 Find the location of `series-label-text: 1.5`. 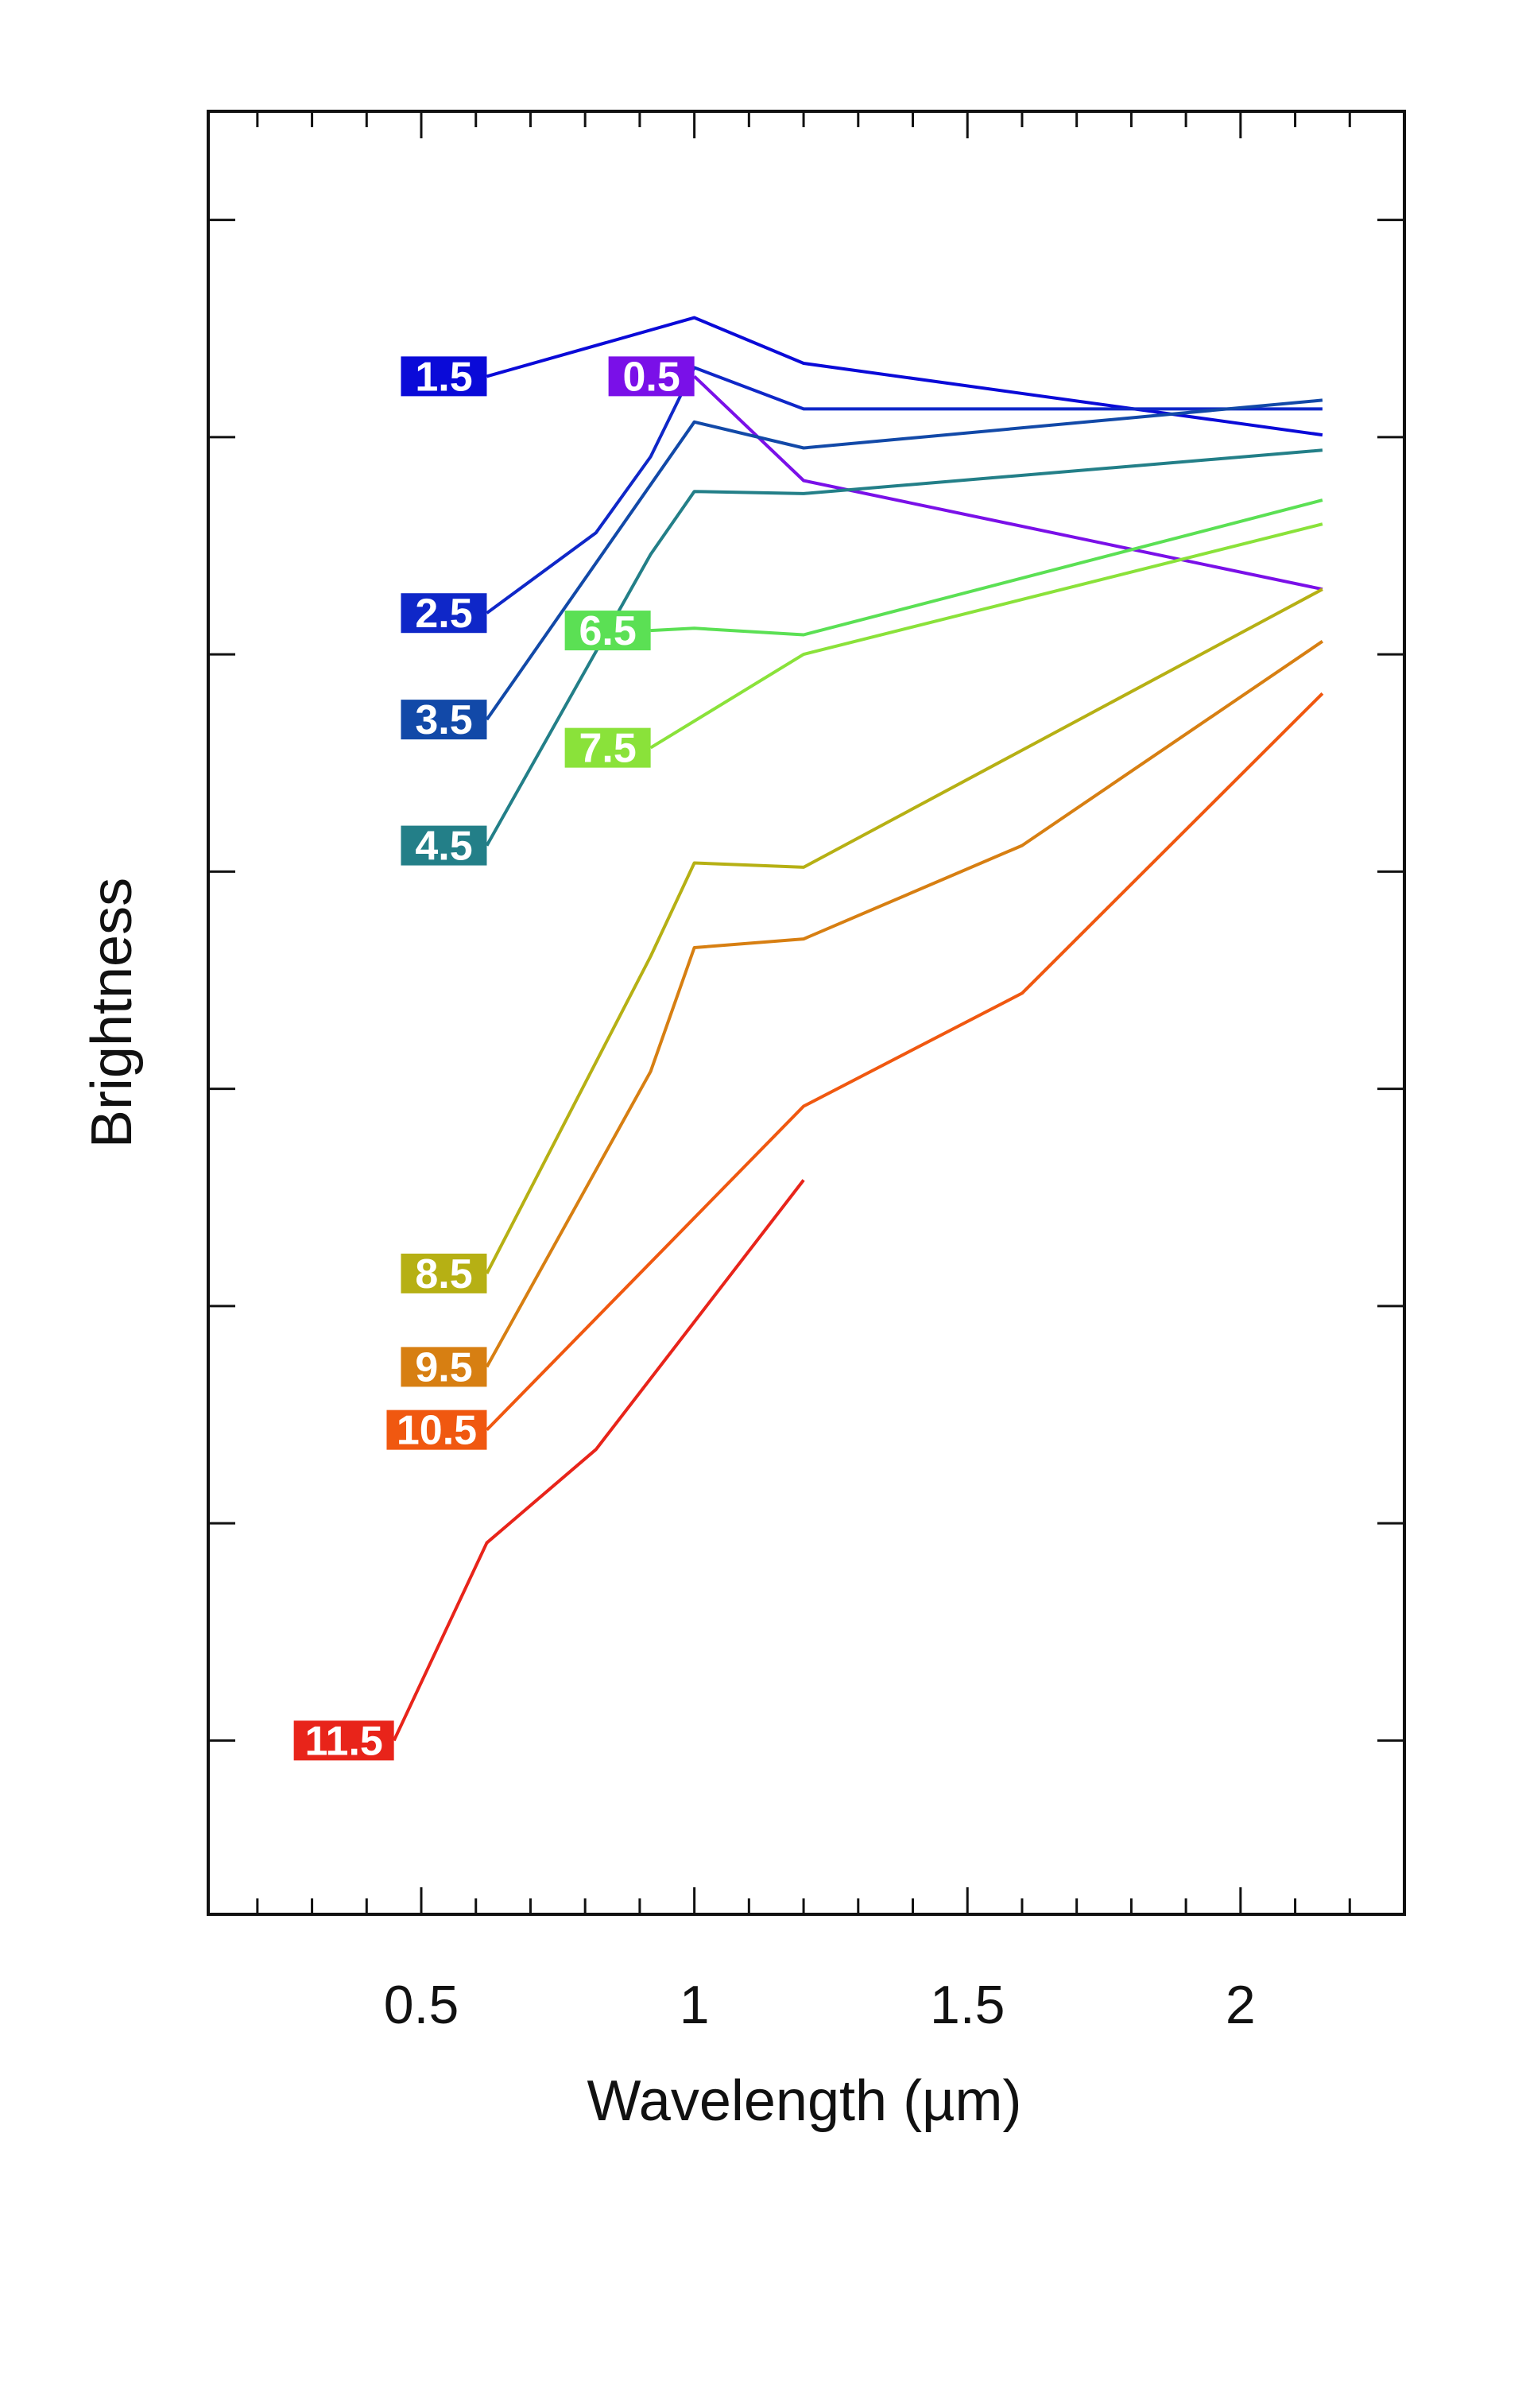

series-label-text: 1.5 is located at coordinates (443, 377).